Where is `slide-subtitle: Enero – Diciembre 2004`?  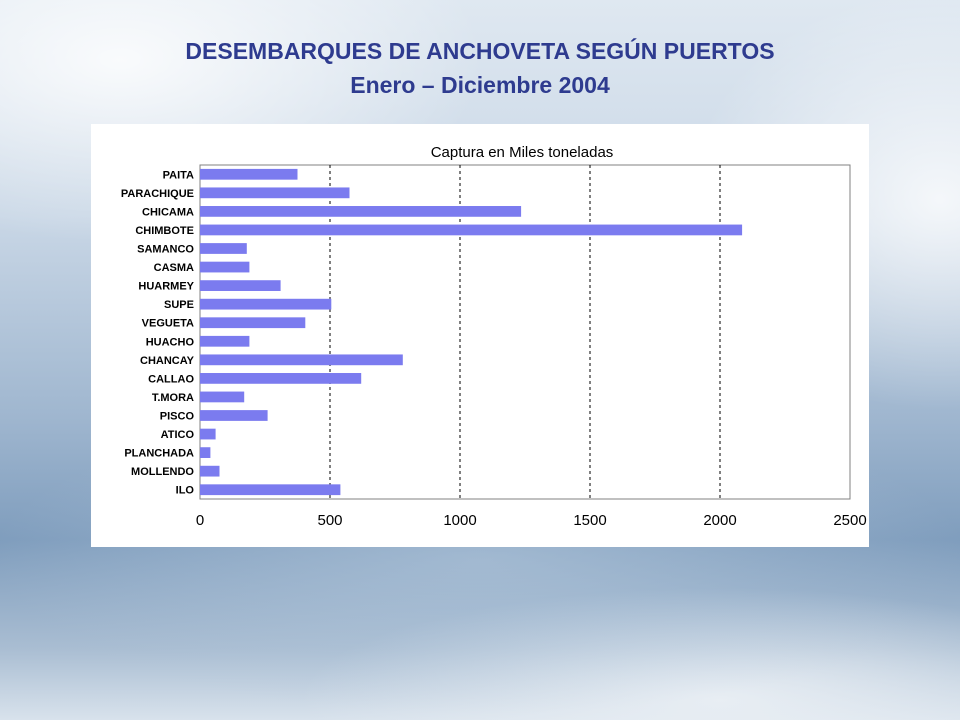 slide-subtitle: Enero – Diciembre 2004 is located at coordinates (480, 85).